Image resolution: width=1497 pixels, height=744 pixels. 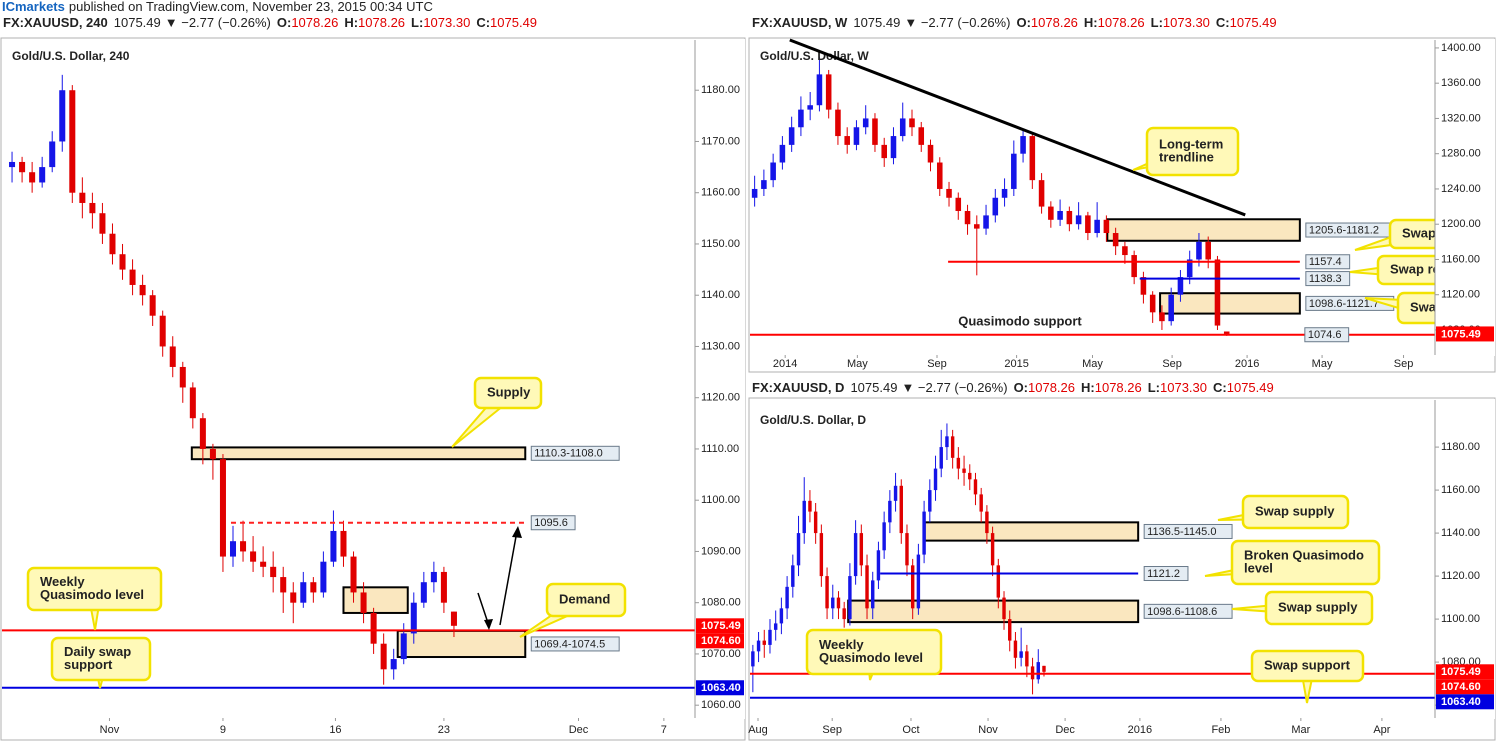 What do you see at coordinates (758, 730) in the screenshot?
I see `x-tick-label: Aug` at bounding box center [758, 730].